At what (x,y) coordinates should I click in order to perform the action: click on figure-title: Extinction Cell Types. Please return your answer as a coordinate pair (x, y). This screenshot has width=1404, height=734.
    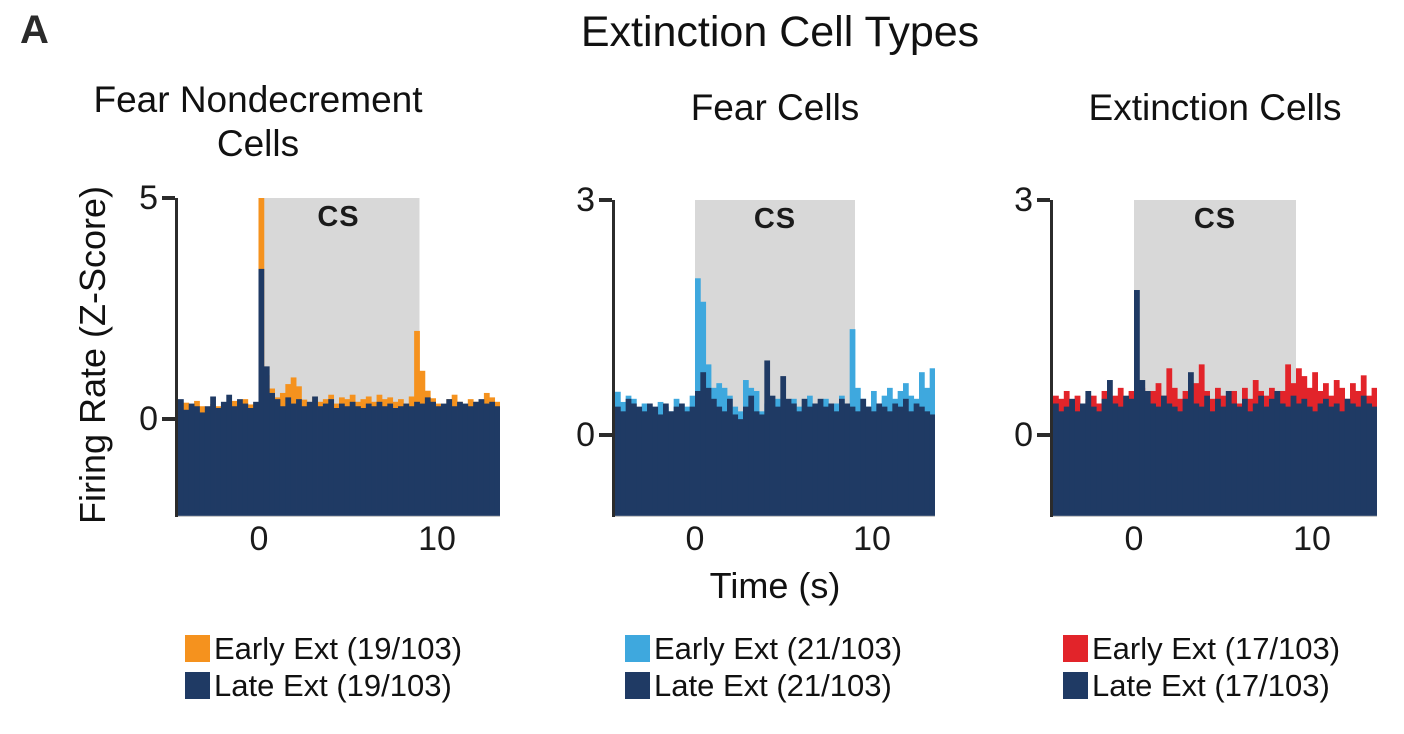
    Looking at the image, I should click on (780, 32).